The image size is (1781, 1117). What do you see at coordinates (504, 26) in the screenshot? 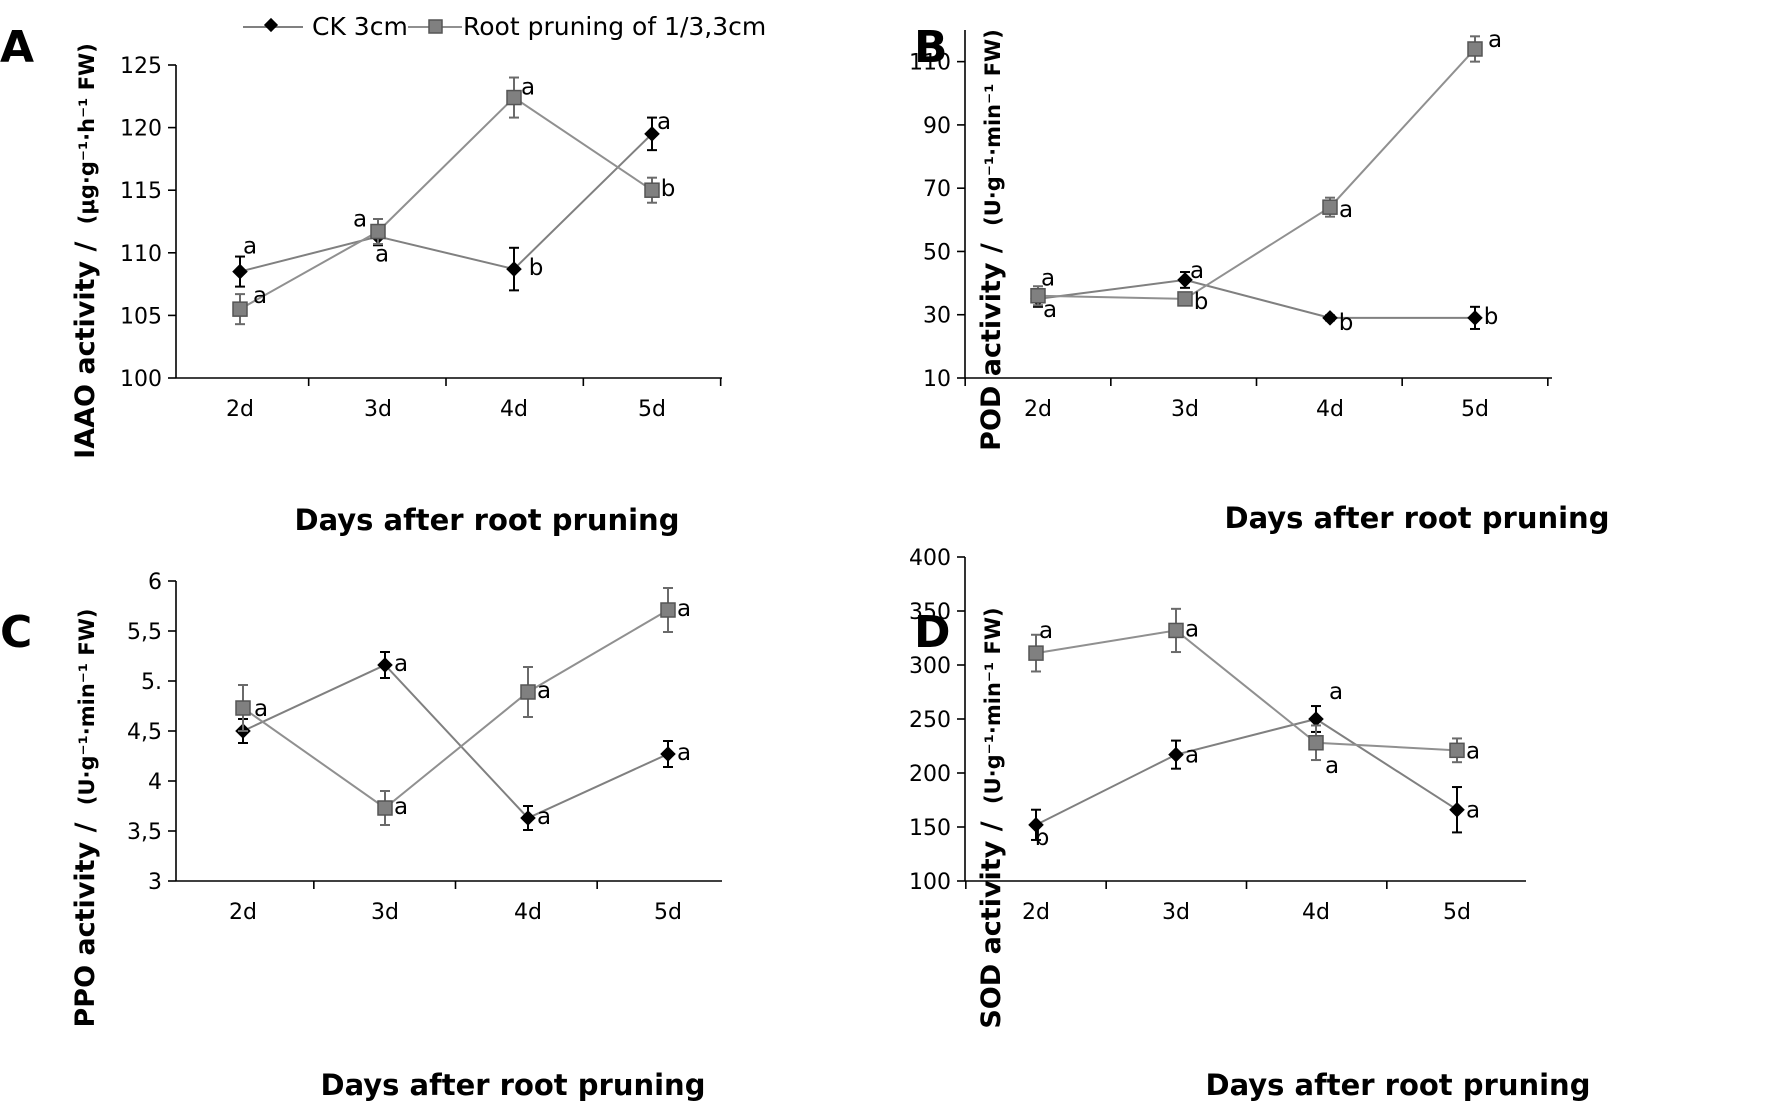
I see `legend: CK 3cm Root pruning of 1/3,3cm` at bounding box center [504, 26].